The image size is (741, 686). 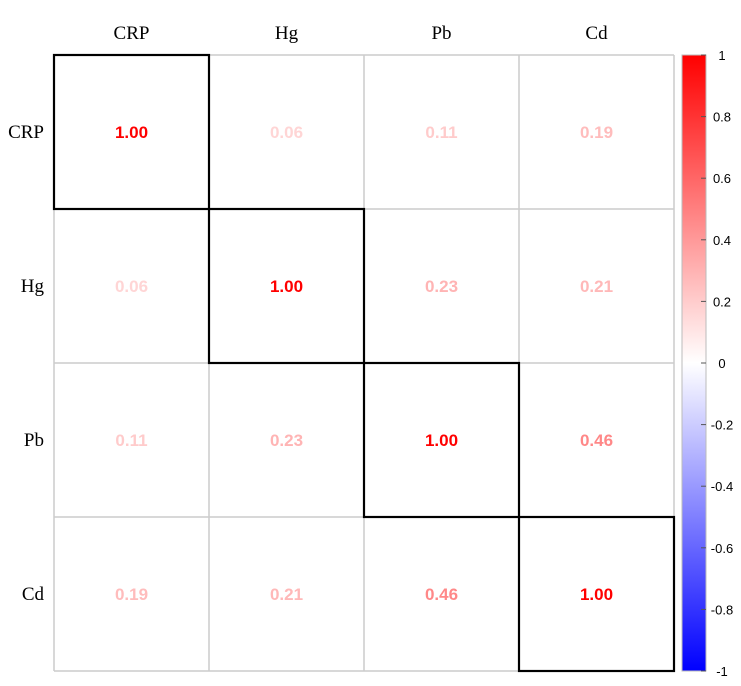 What do you see at coordinates (596, 33) in the screenshot?
I see `column-label-cd: Cd` at bounding box center [596, 33].